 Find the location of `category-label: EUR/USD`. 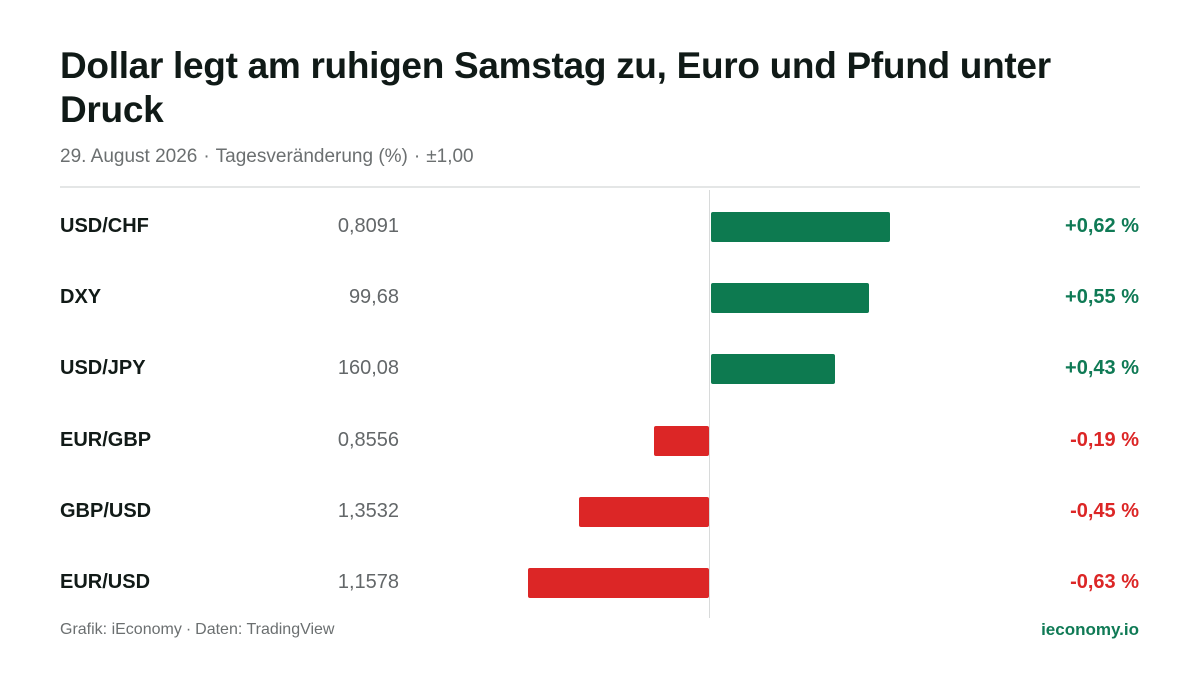

category-label: EUR/USD is located at coordinates (105, 582).